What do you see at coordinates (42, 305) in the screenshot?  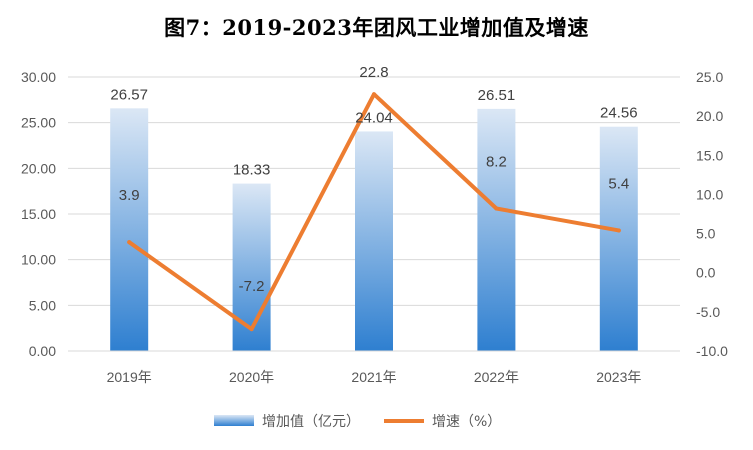 I see `y-left-tick-label: 5.00` at bounding box center [42, 305].